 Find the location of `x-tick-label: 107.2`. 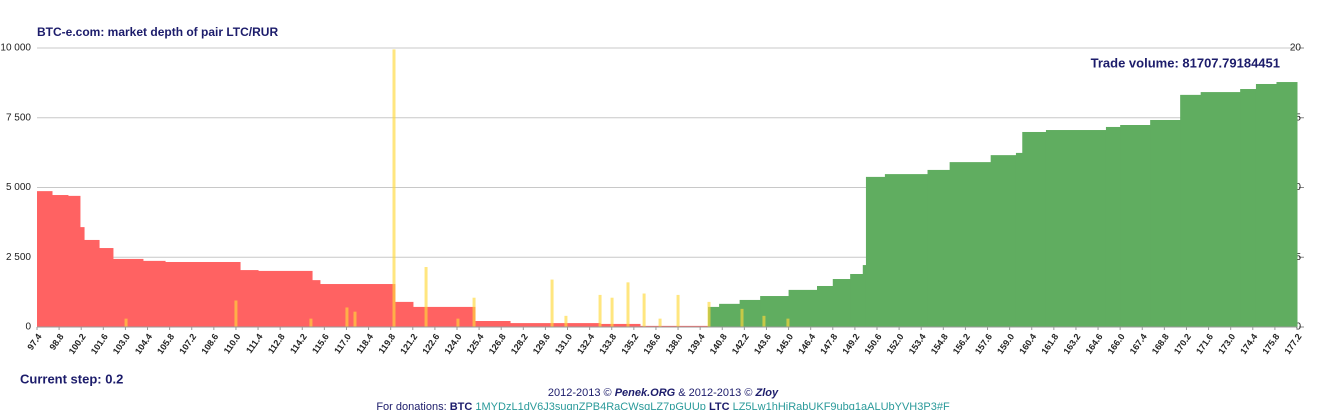

x-tick-label: 107.2 is located at coordinates (187, 344).